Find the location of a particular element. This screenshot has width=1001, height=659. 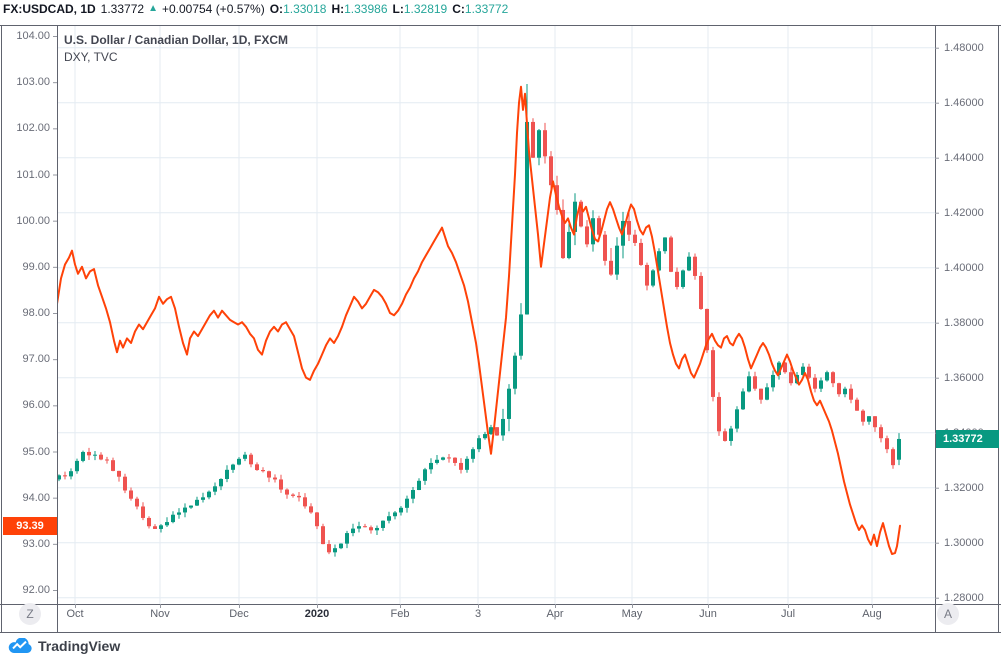

right-axis-tick-label: 1.30000 is located at coordinates (964, 542).